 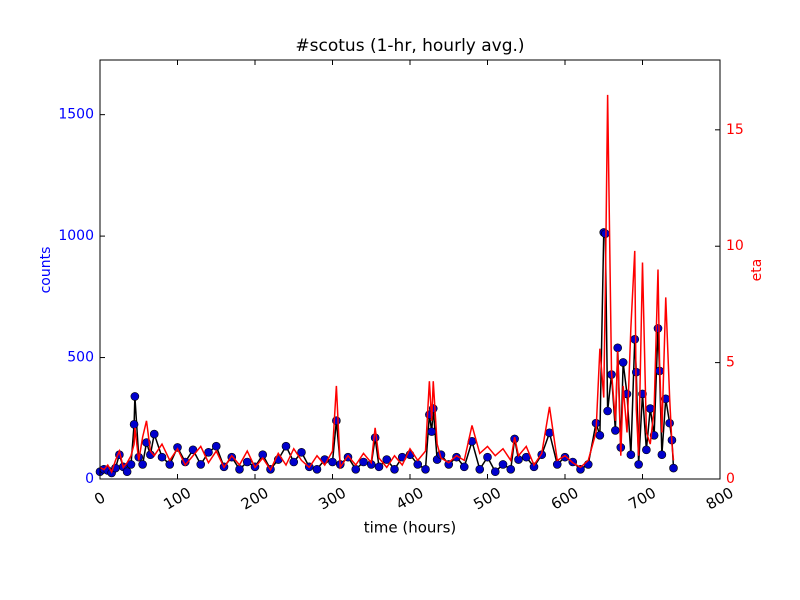 What do you see at coordinates (487, 499) in the screenshot?
I see `x-tick-label: 500` at bounding box center [487, 499].